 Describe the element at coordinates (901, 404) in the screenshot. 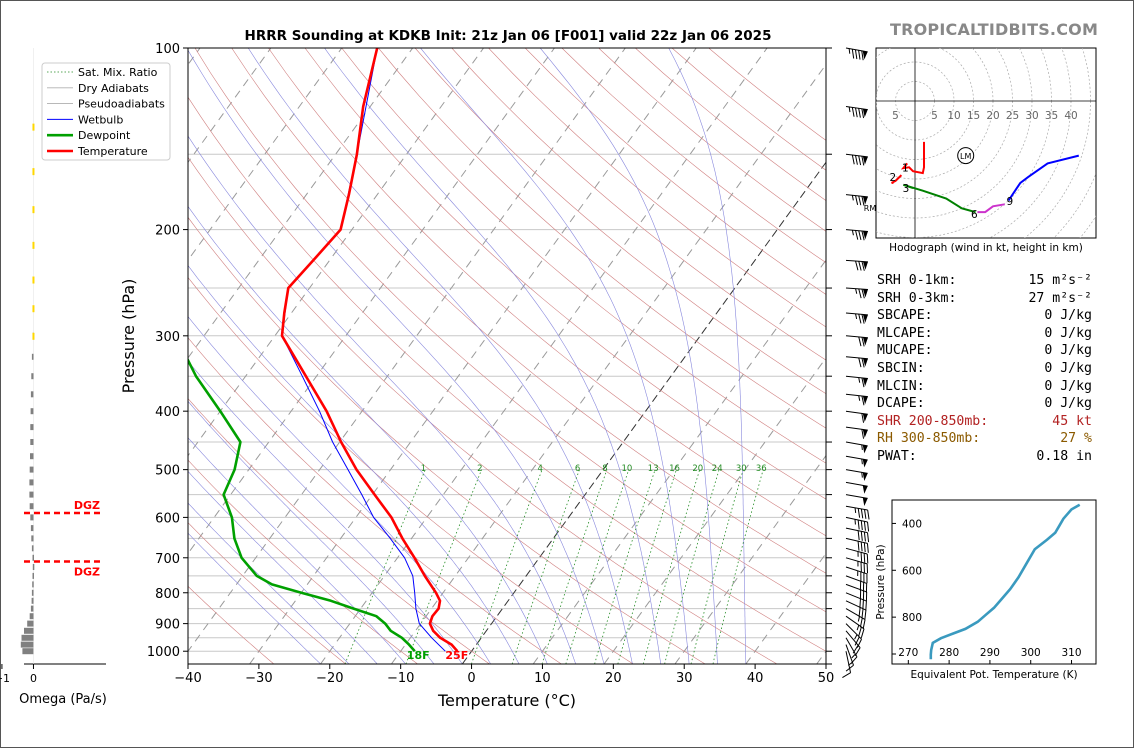

I see `index-label: DCAPE:` at that location.